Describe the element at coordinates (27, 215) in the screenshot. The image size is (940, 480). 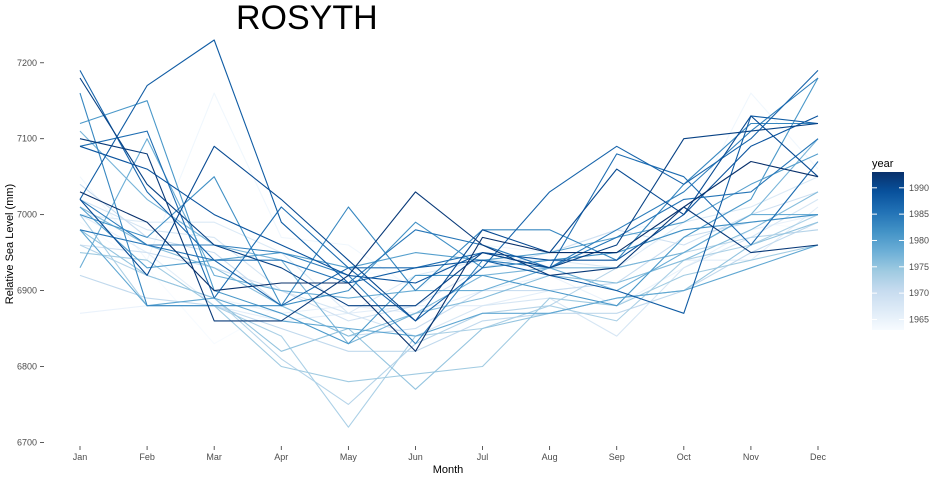
I see `y-tick-label: 7000` at that location.